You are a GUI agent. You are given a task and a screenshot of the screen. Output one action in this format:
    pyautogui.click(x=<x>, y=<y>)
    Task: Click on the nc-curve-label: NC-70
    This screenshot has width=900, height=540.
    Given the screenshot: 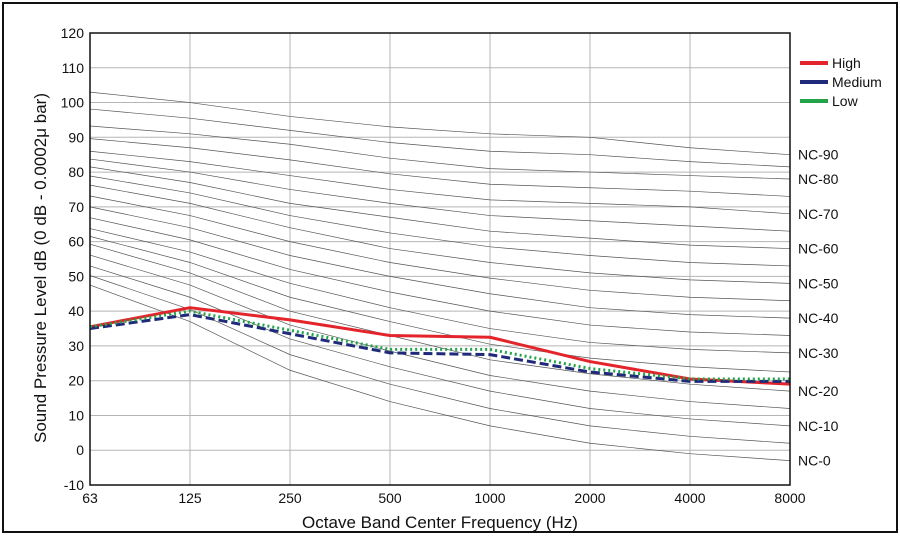 What is the action you would take?
    pyautogui.click(x=818, y=214)
    